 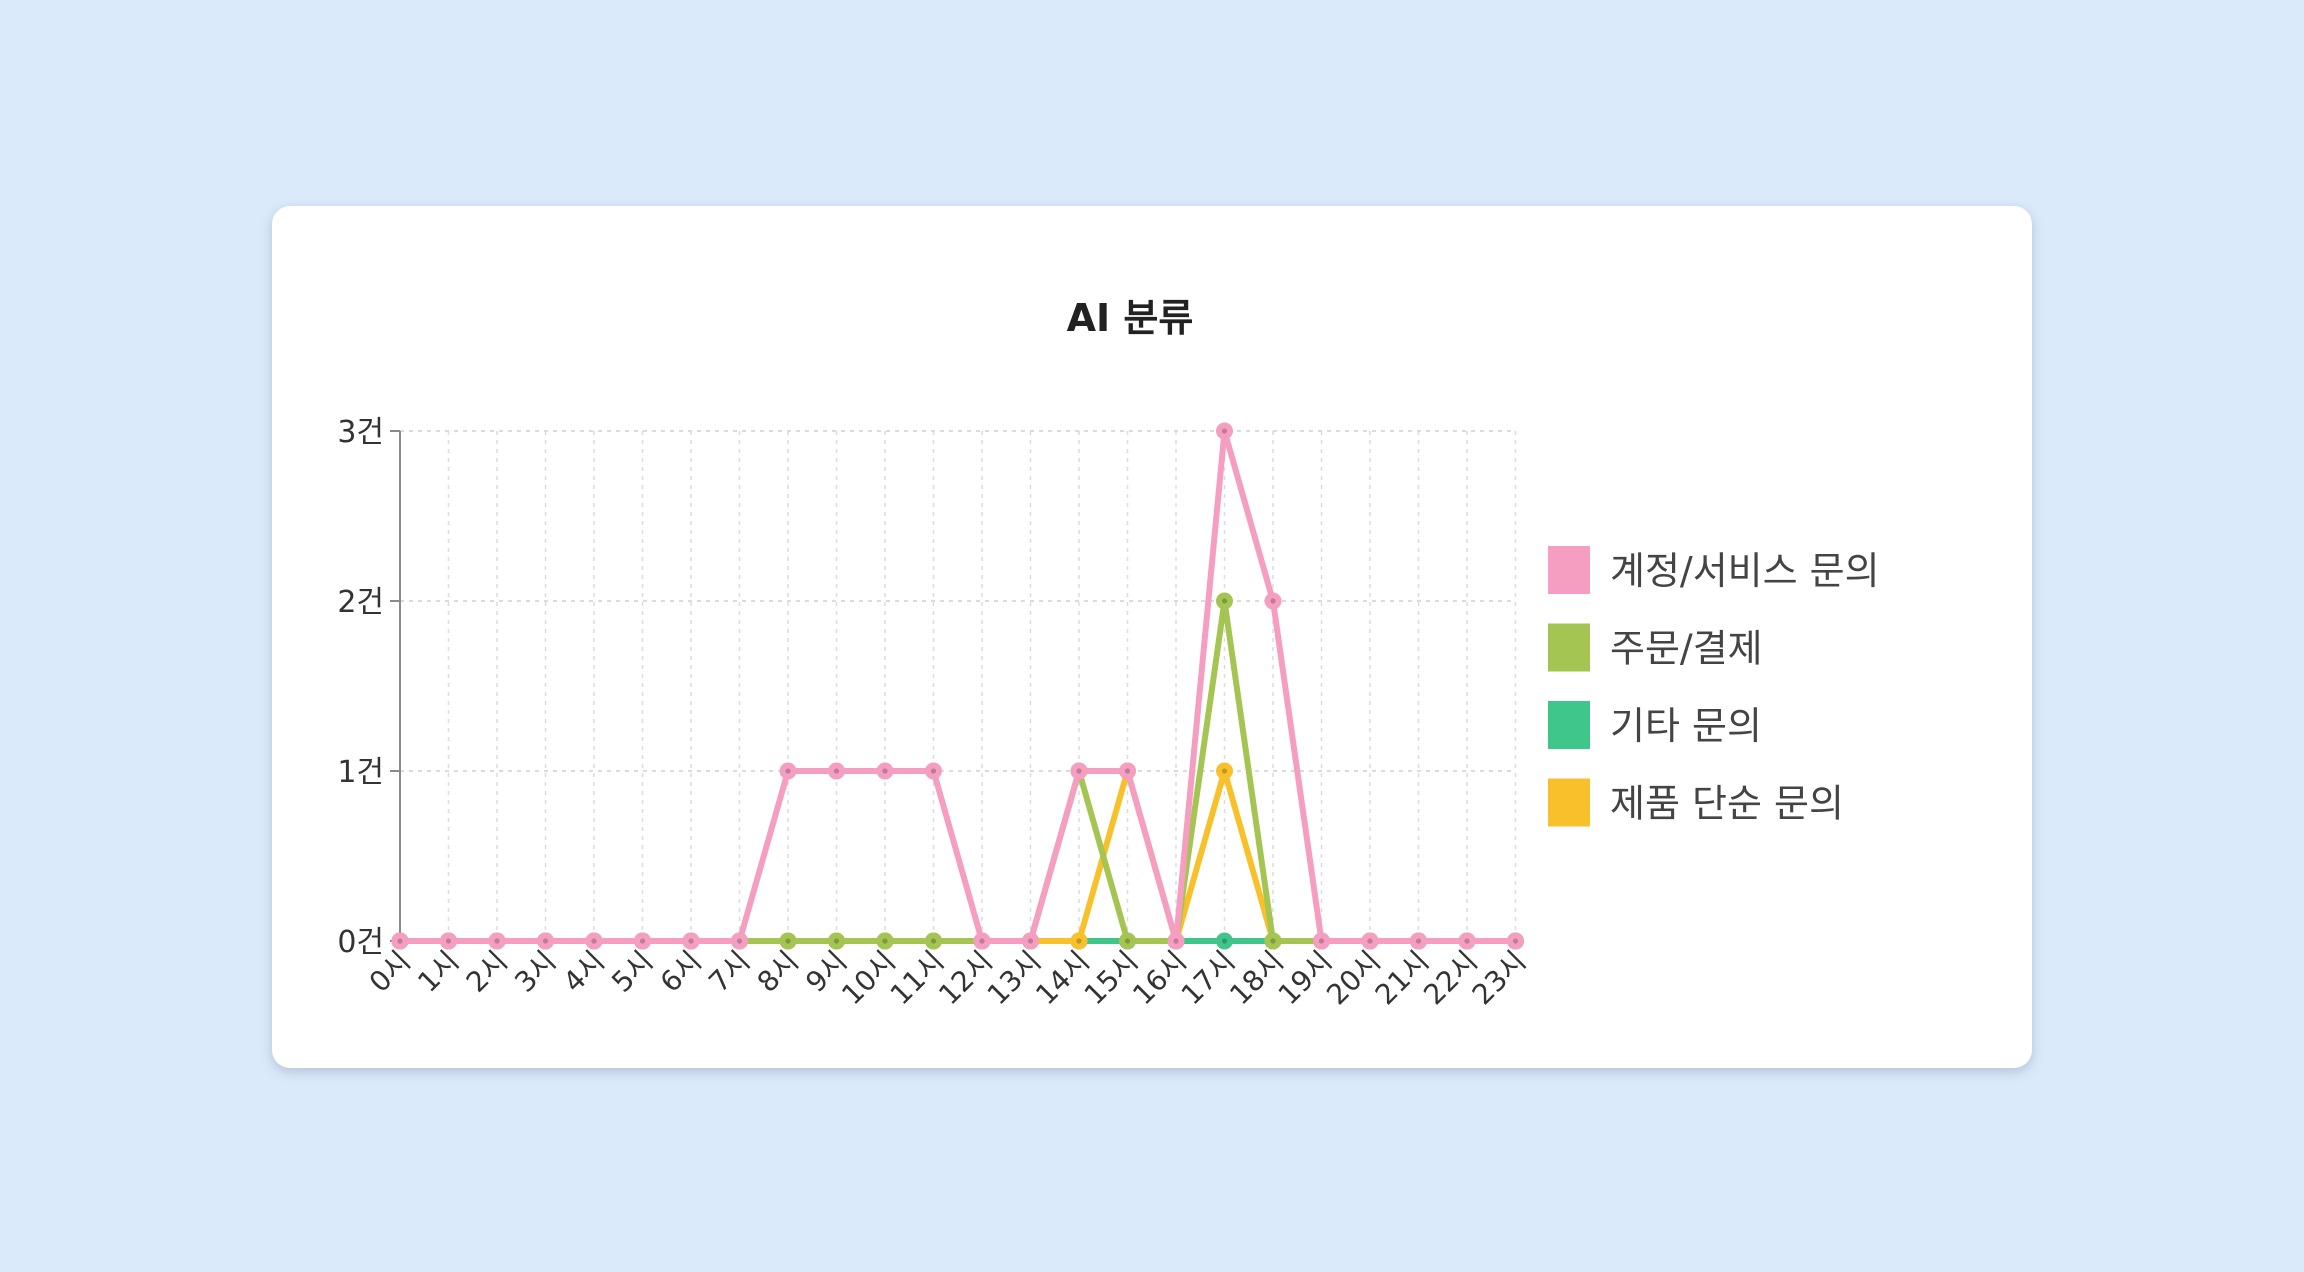 I want to click on x-tick-label: 19시, so click(x=1305, y=978).